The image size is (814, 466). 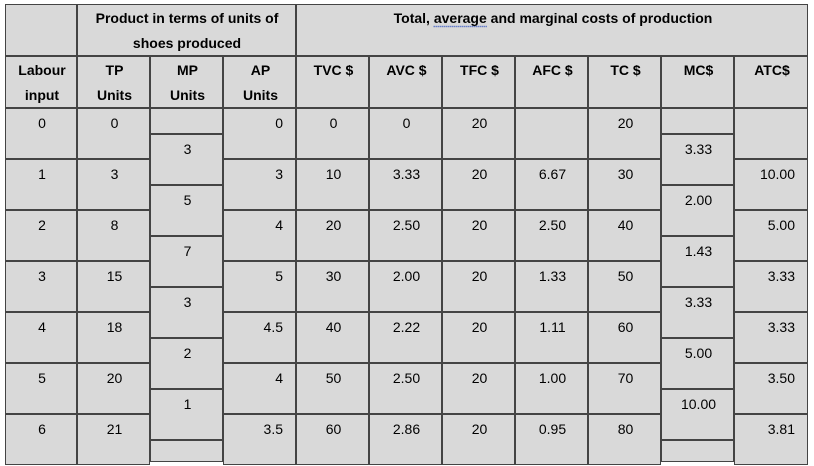 What do you see at coordinates (114, 174) in the screenshot?
I see `table-cell-tp-value: 3` at bounding box center [114, 174].